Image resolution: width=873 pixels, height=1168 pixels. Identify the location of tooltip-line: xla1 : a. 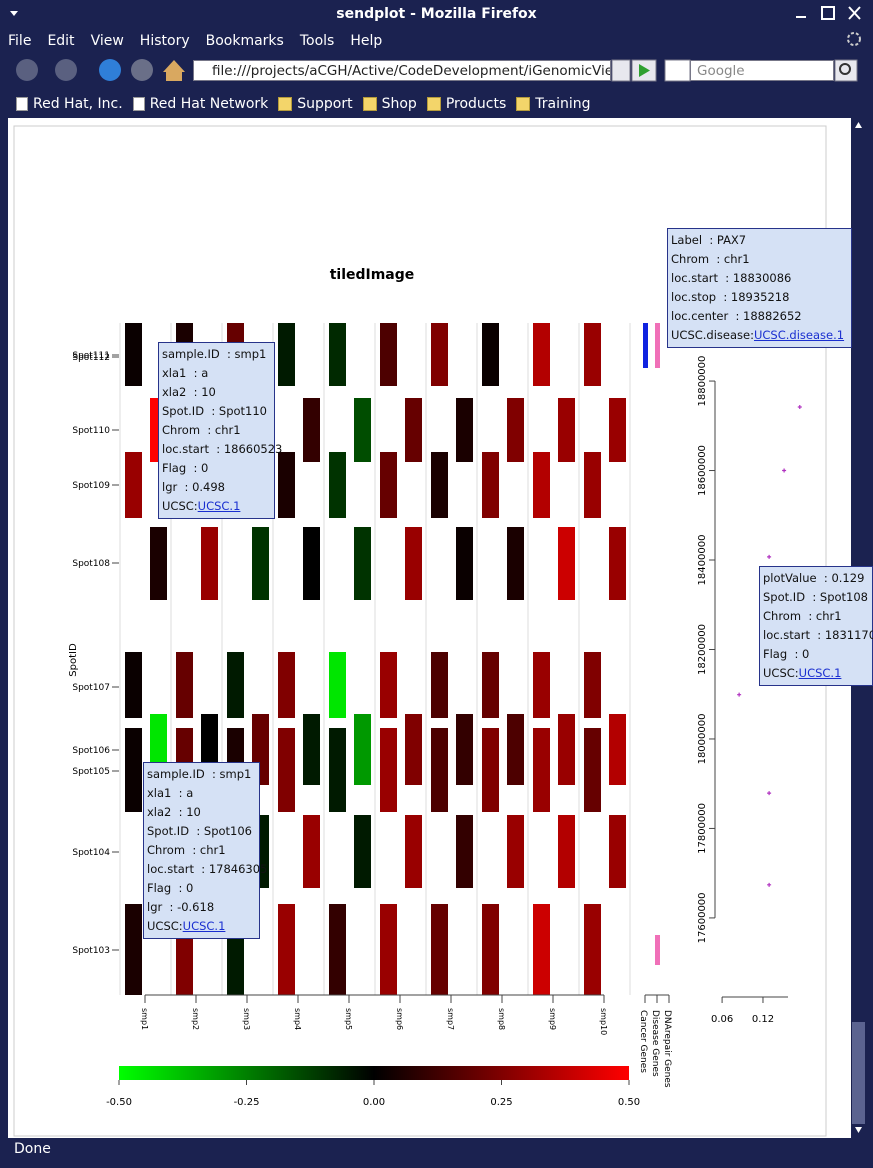
(185, 373).